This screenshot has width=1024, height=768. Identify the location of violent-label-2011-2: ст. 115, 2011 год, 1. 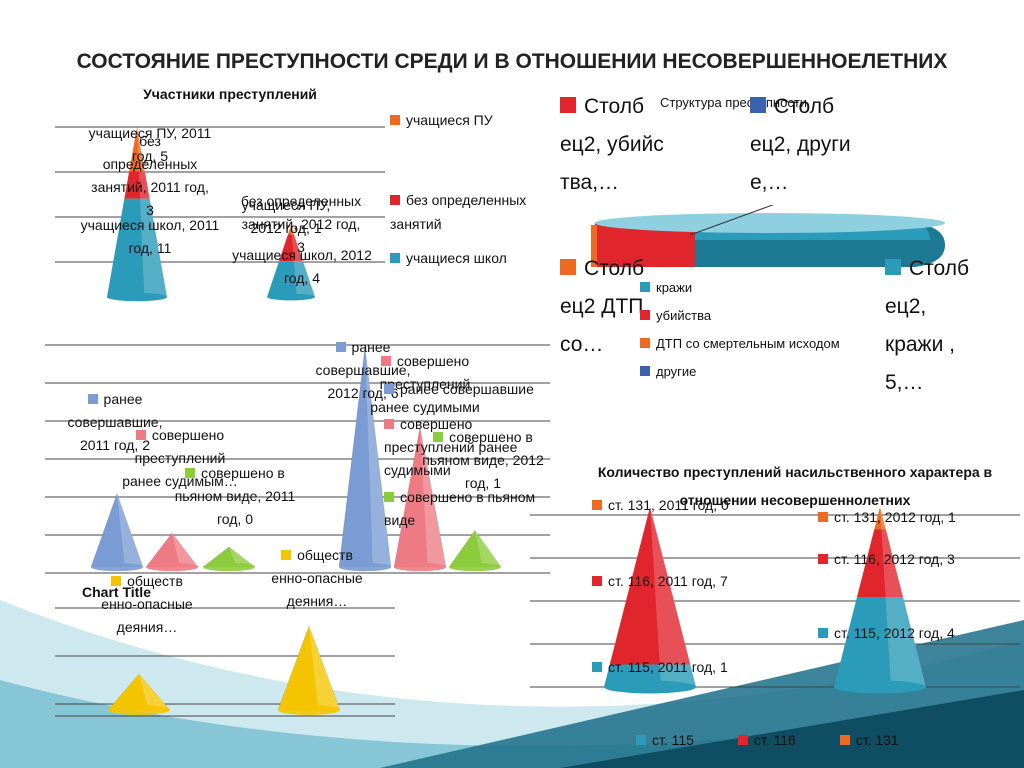
(662, 667).